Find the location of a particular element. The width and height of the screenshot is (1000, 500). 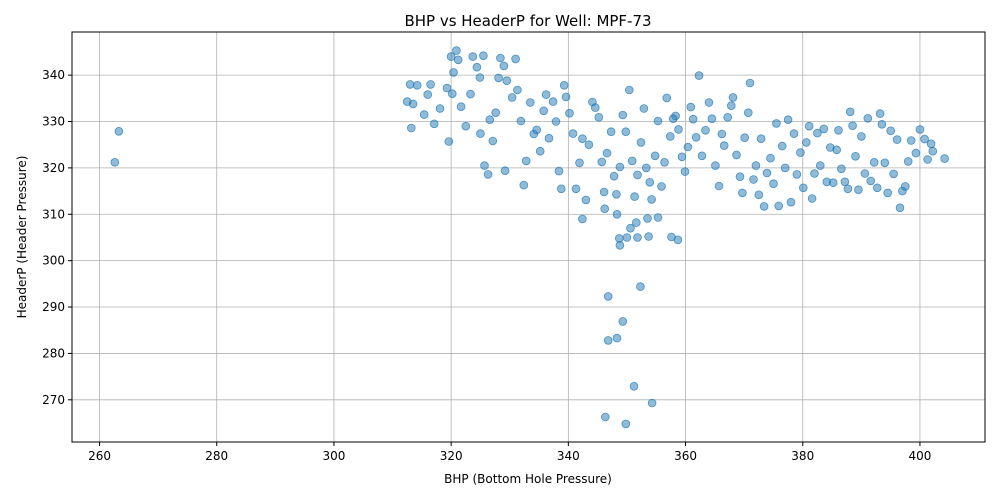

x-tick-label: 260 is located at coordinates (99, 456).